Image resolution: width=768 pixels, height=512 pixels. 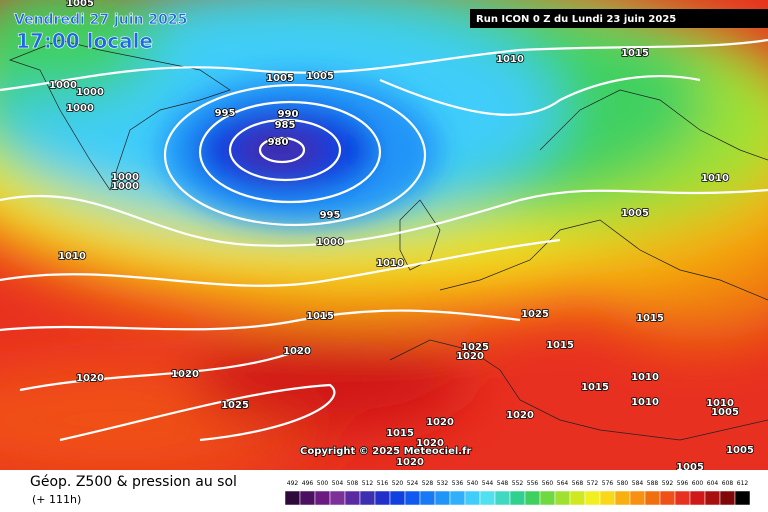 I want to click on pressure-label: 995, so click(x=330, y=215).